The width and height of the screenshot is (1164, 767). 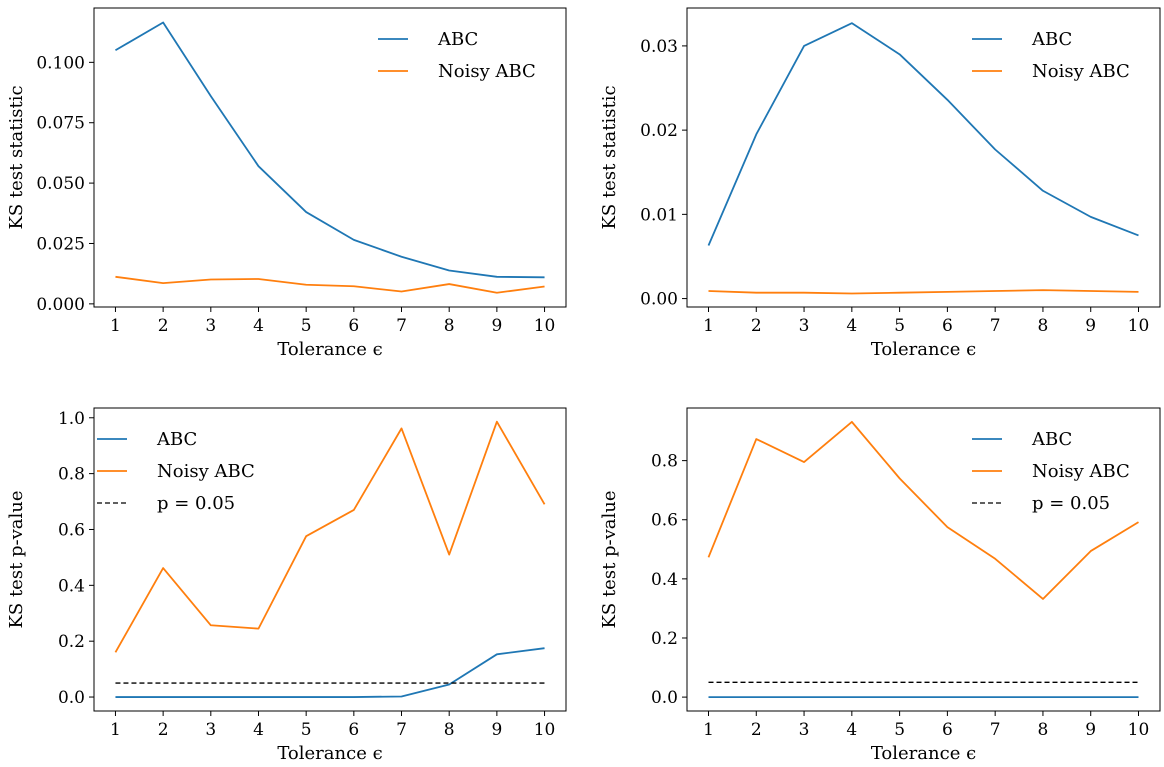 What do you see at coordinates (659, 131) in the screenshot?
I see `y-tick-label: 0.02` at bounding box center [659, 131].